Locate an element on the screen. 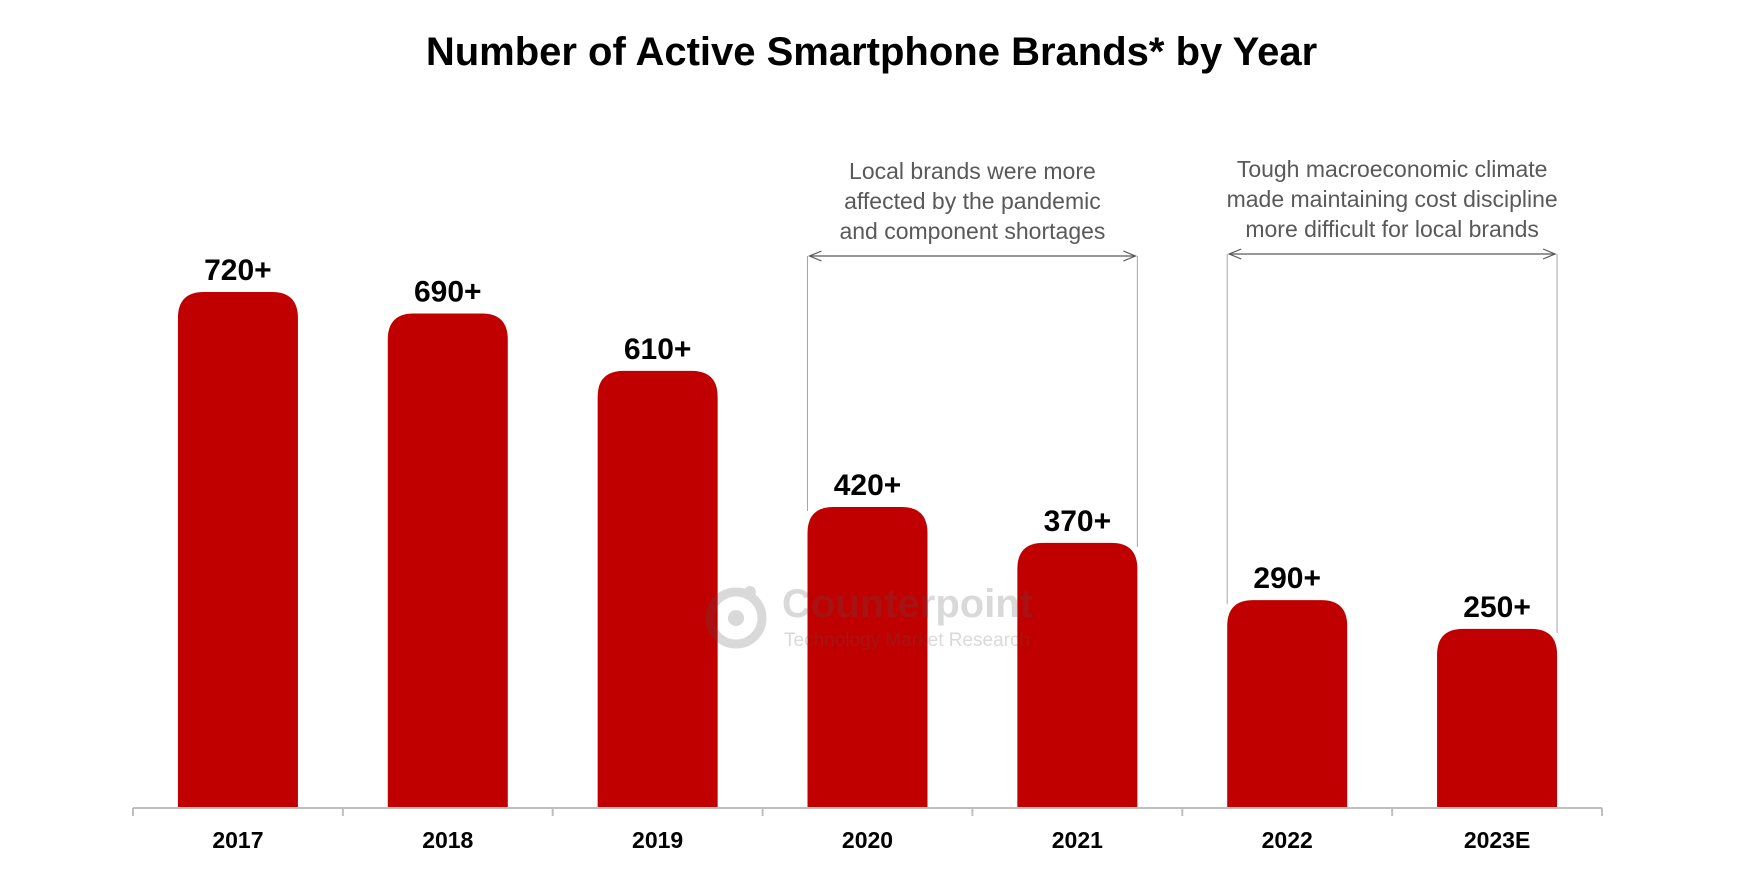 The image size is (1743, 893). bar-2017 is located at coordinates (237, 550).